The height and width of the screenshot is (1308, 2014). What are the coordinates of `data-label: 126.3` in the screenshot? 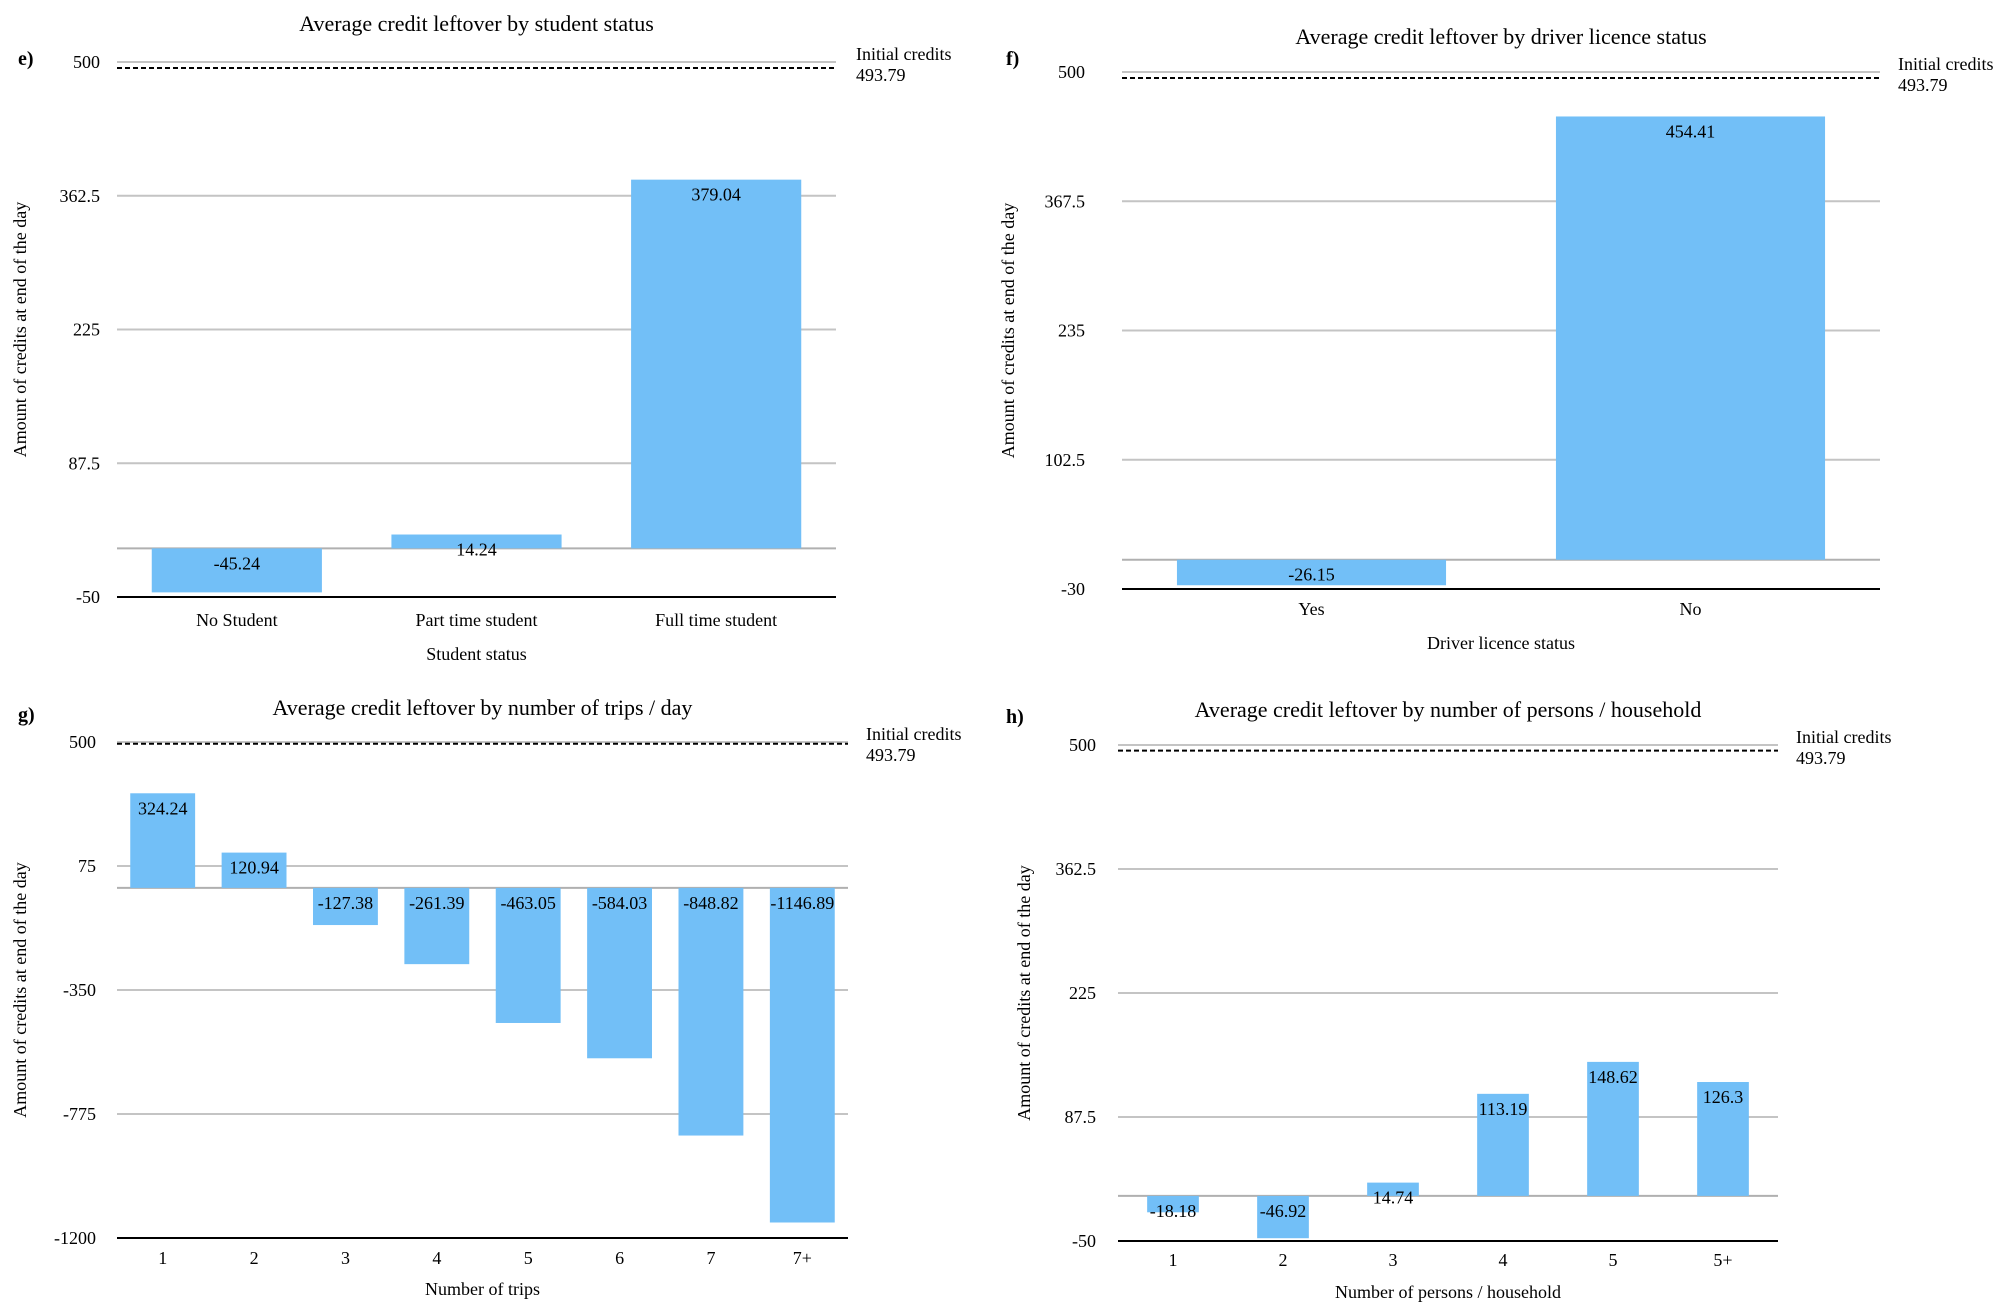 It's located at (1723, 1097).